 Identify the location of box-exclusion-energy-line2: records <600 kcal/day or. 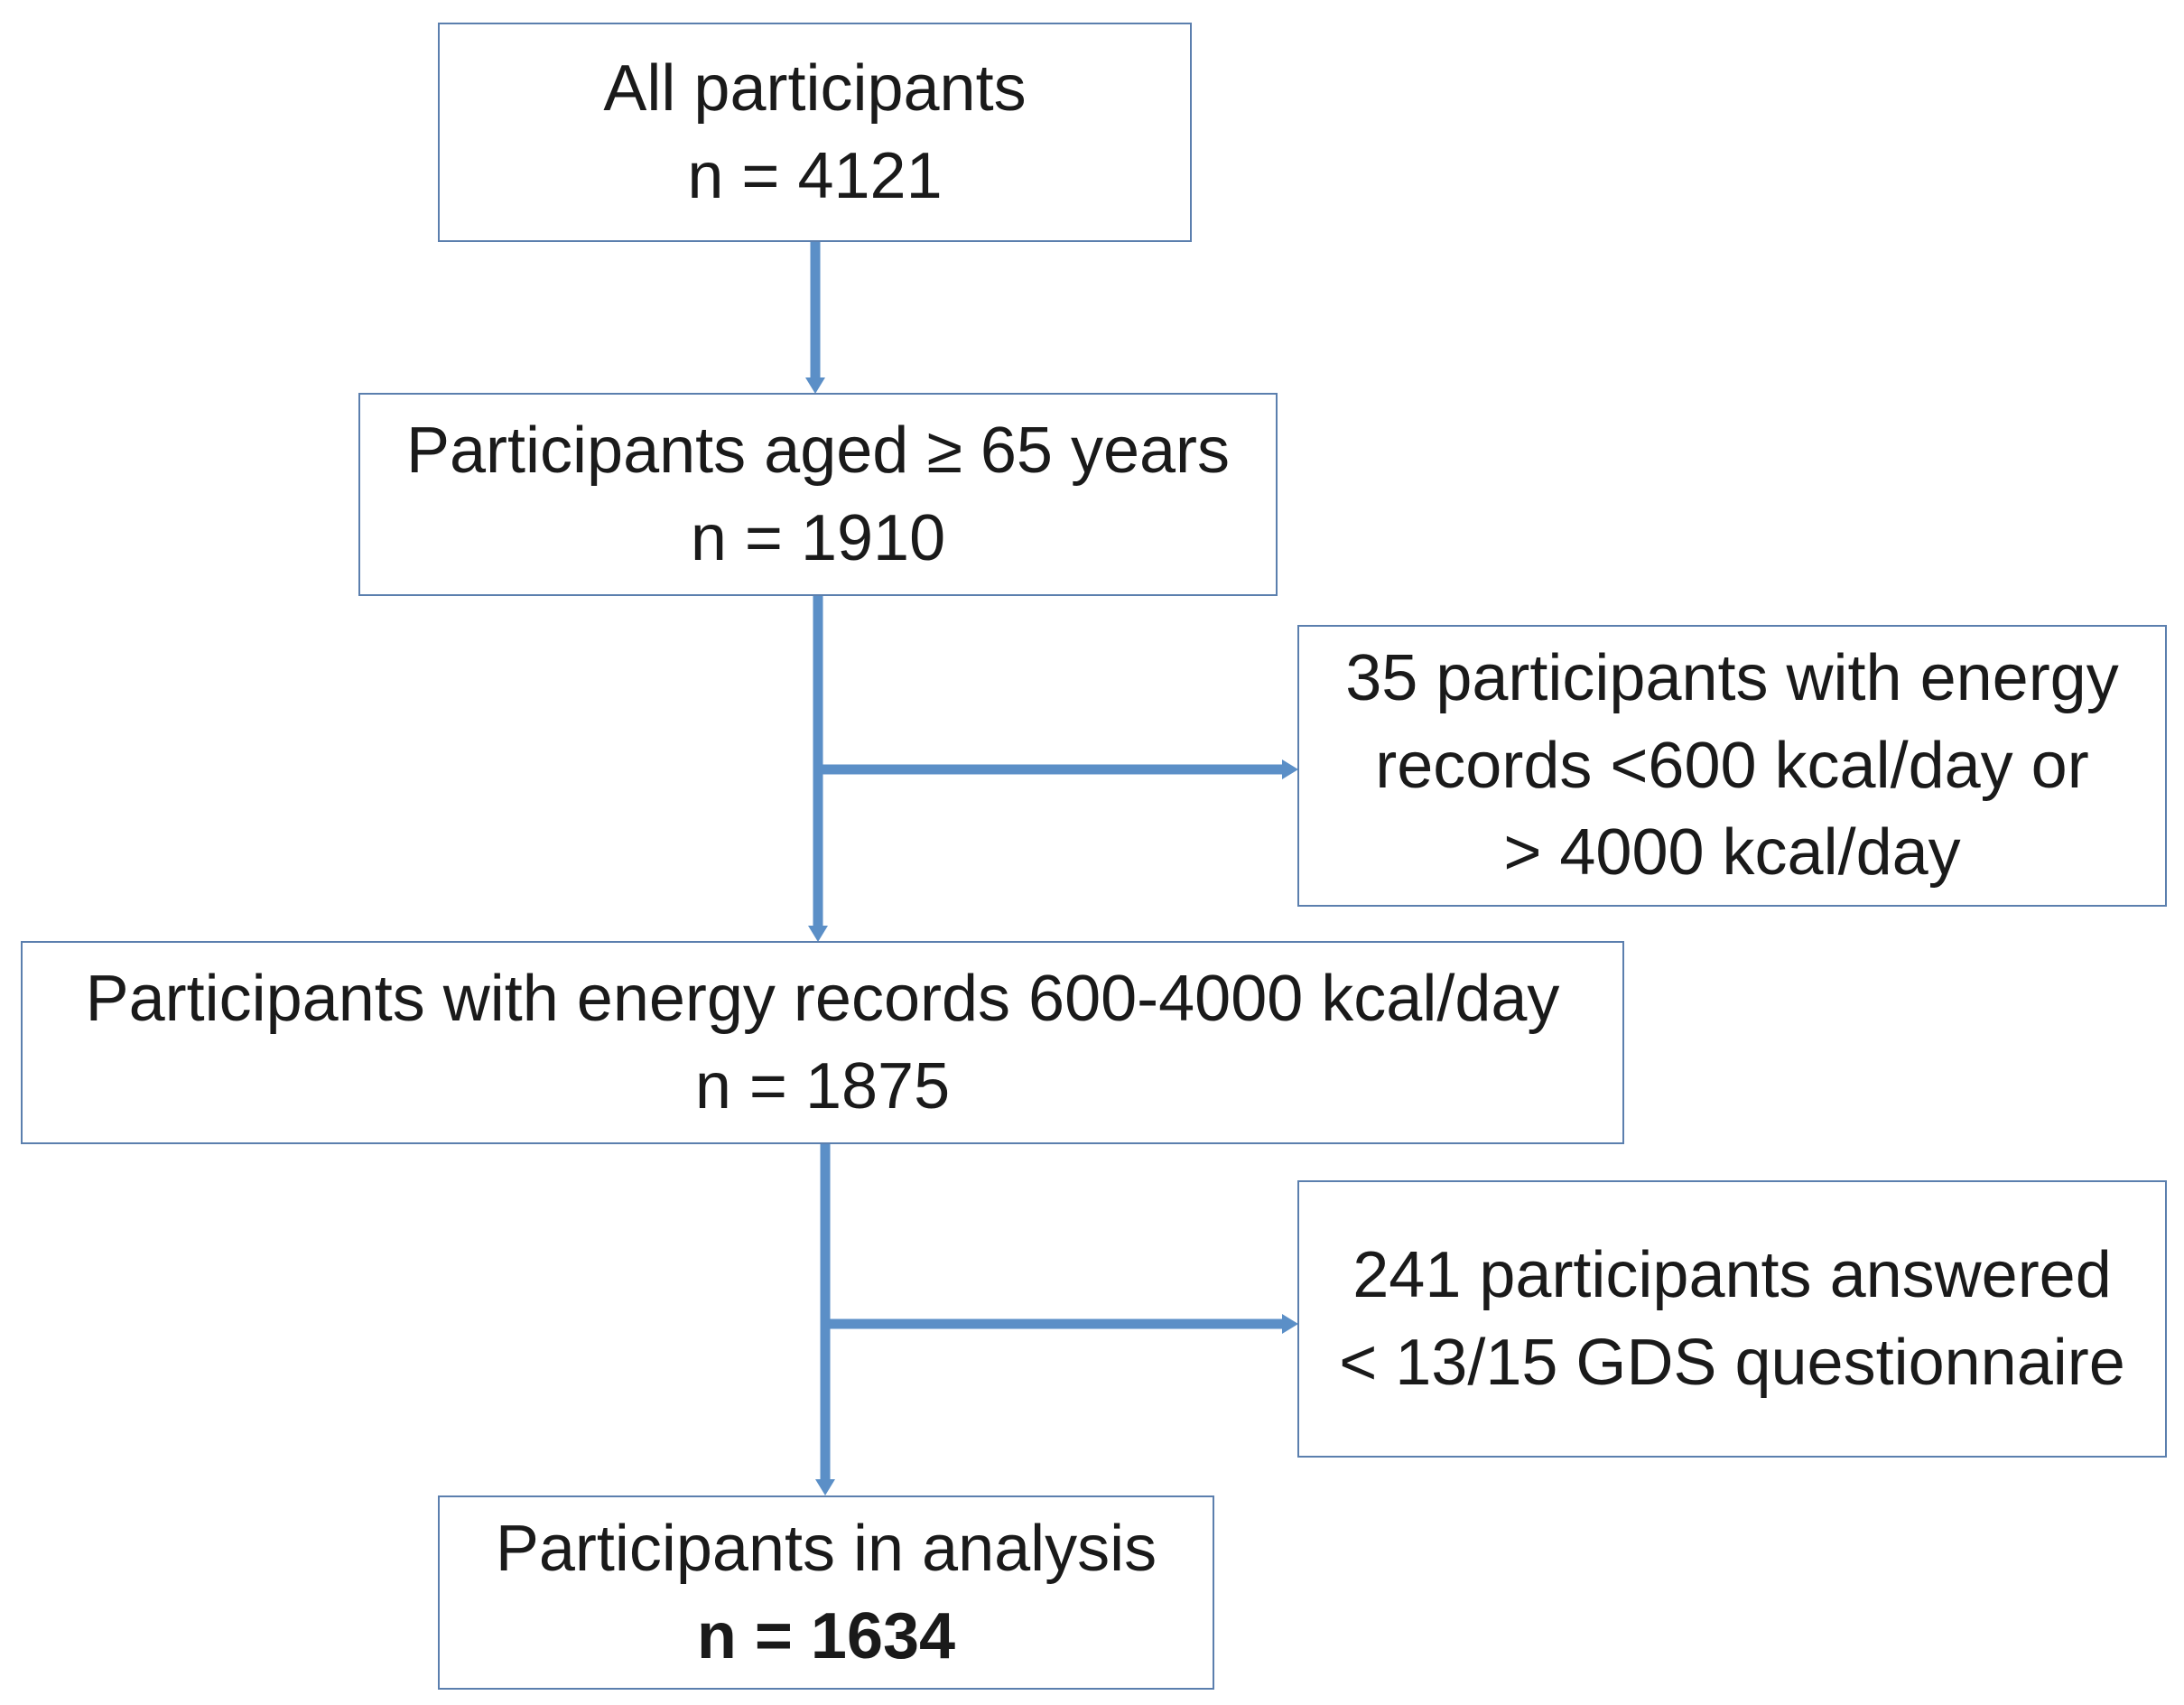
(1732, 765).